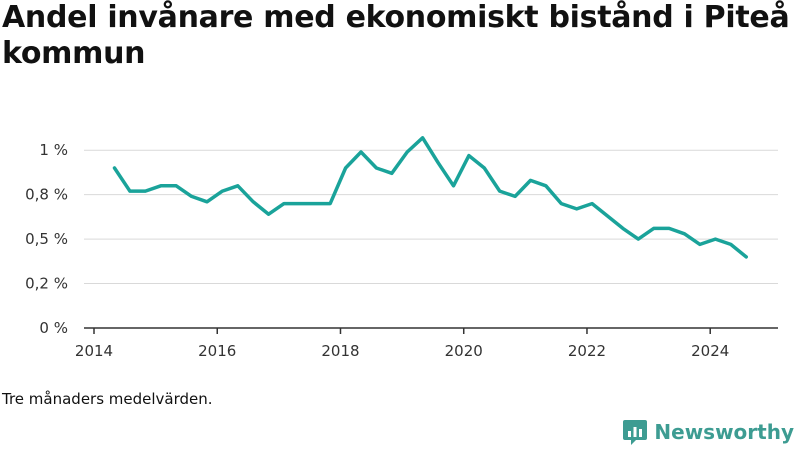  What do you see at coordinates (587, 351) in the screenshot?
I see `x-tick-label: 2022` at bounding box center [587, 351].